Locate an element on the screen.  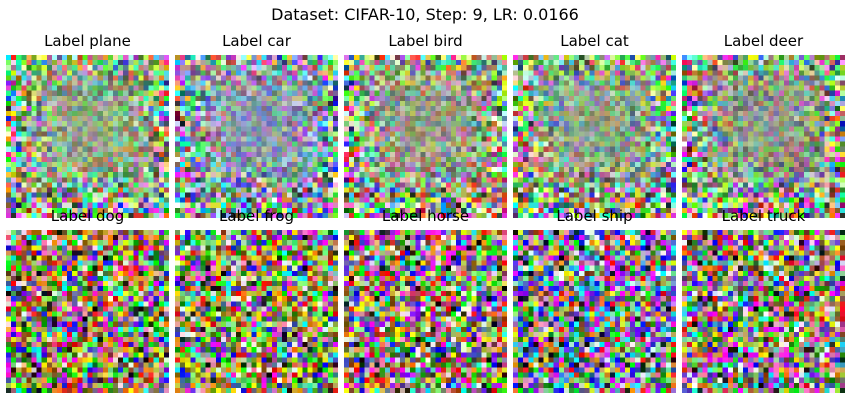
panel-label: Label bird is located at coordinates (425, 41).